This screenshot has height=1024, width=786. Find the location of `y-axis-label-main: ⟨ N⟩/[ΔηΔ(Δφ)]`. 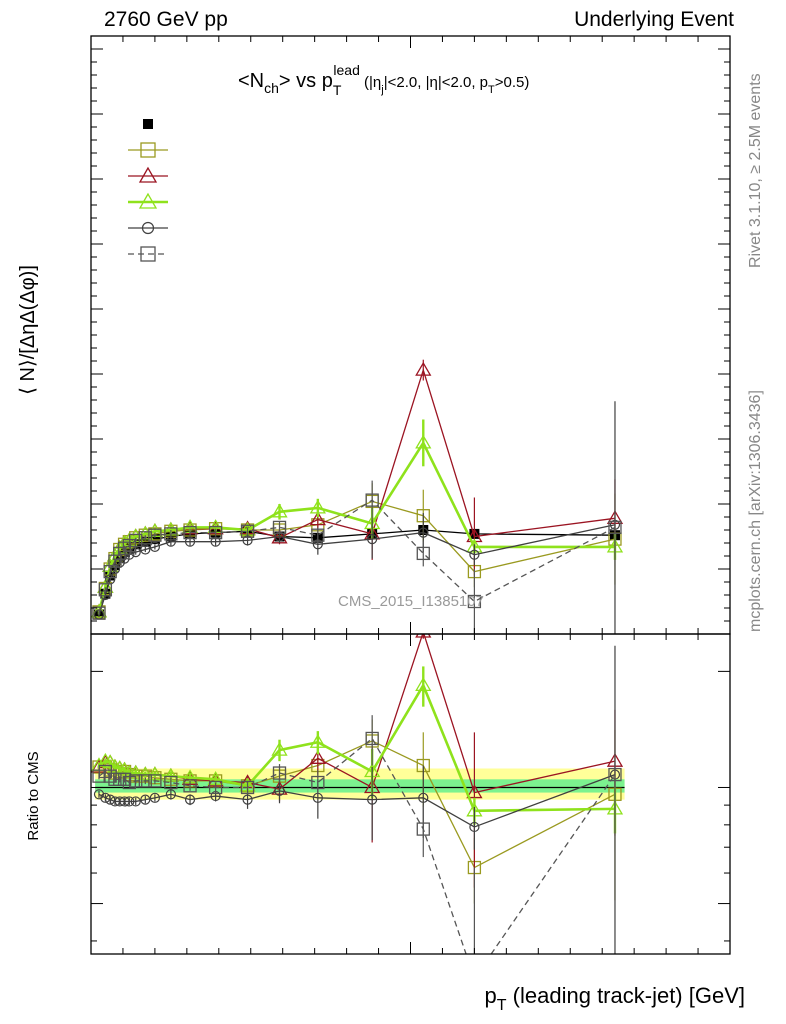

y-axis-label-main: ⟨ N⟩/[ΔηΔ(Δφ)] is located at coordinates (28, 330).